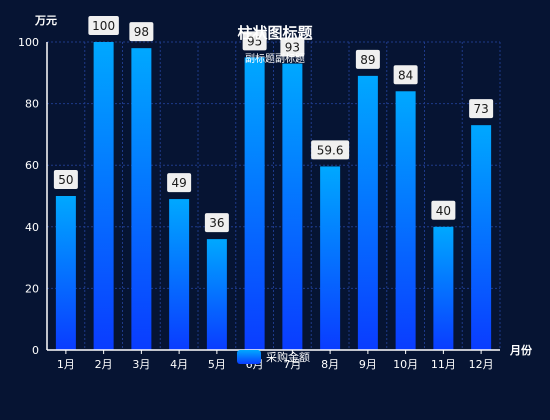  Describe the element at coordinates (292, 364) in the screenshot. I see `x-tick-label: 7月` at that location.